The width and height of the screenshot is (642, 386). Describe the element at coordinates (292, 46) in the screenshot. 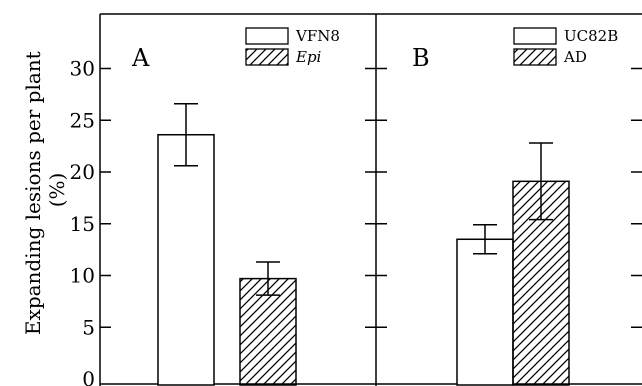

I see `panel-a-legend: VFN8 Epi` at that location.